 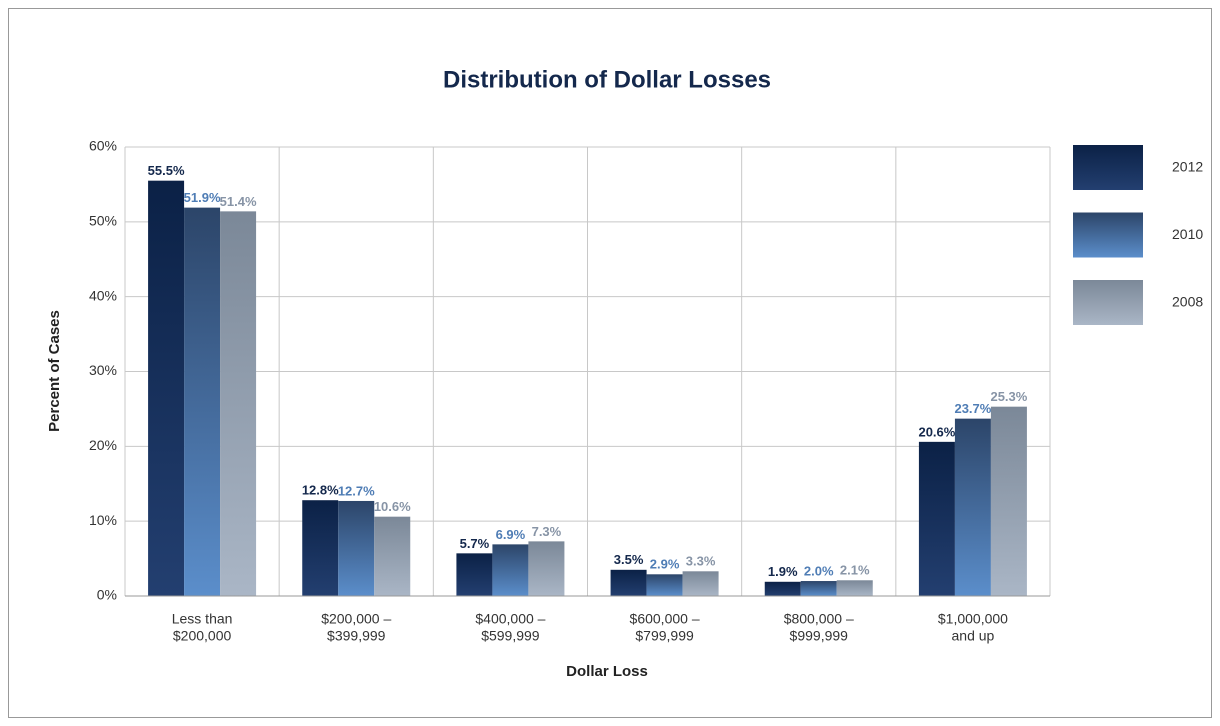 What do you see at coordinates (103, 445) in the screenshot?
I see `y-tick-label: 20%` at bounding box center [103, 445].